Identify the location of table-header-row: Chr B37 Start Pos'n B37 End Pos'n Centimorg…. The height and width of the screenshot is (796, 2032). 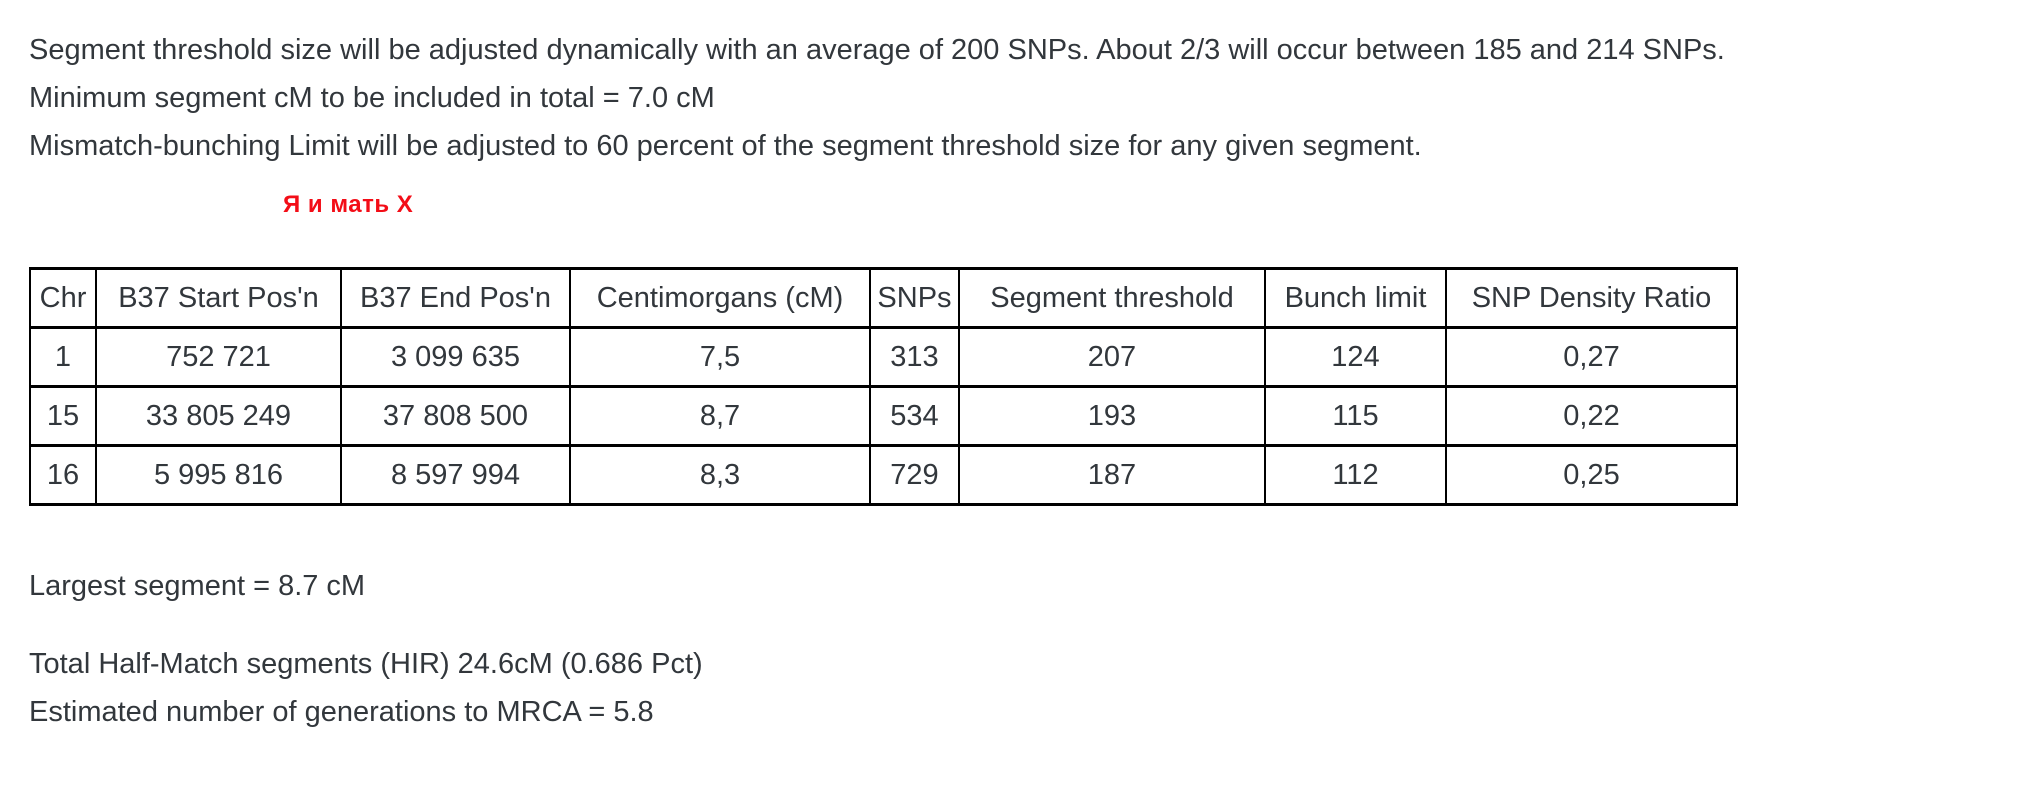
(883, 298).